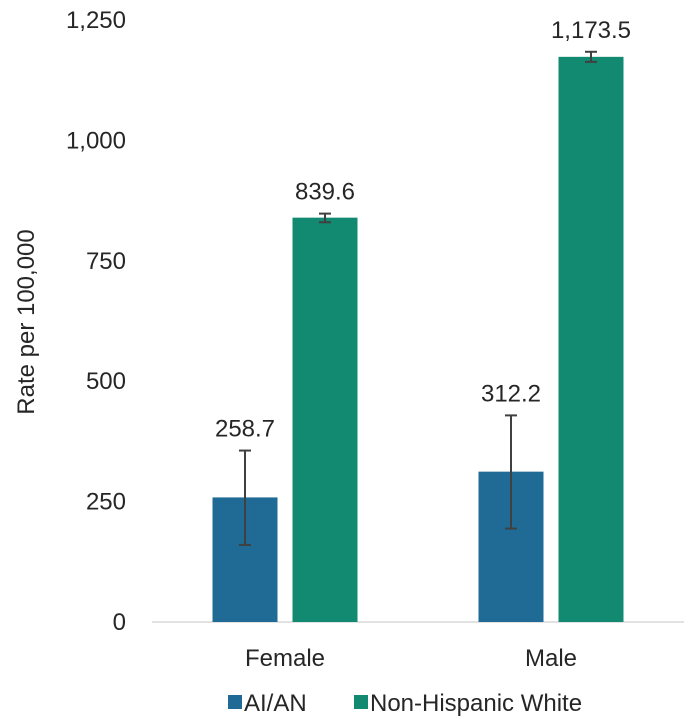  I want to click on legend-label: AI/AN, so click(275, 703).